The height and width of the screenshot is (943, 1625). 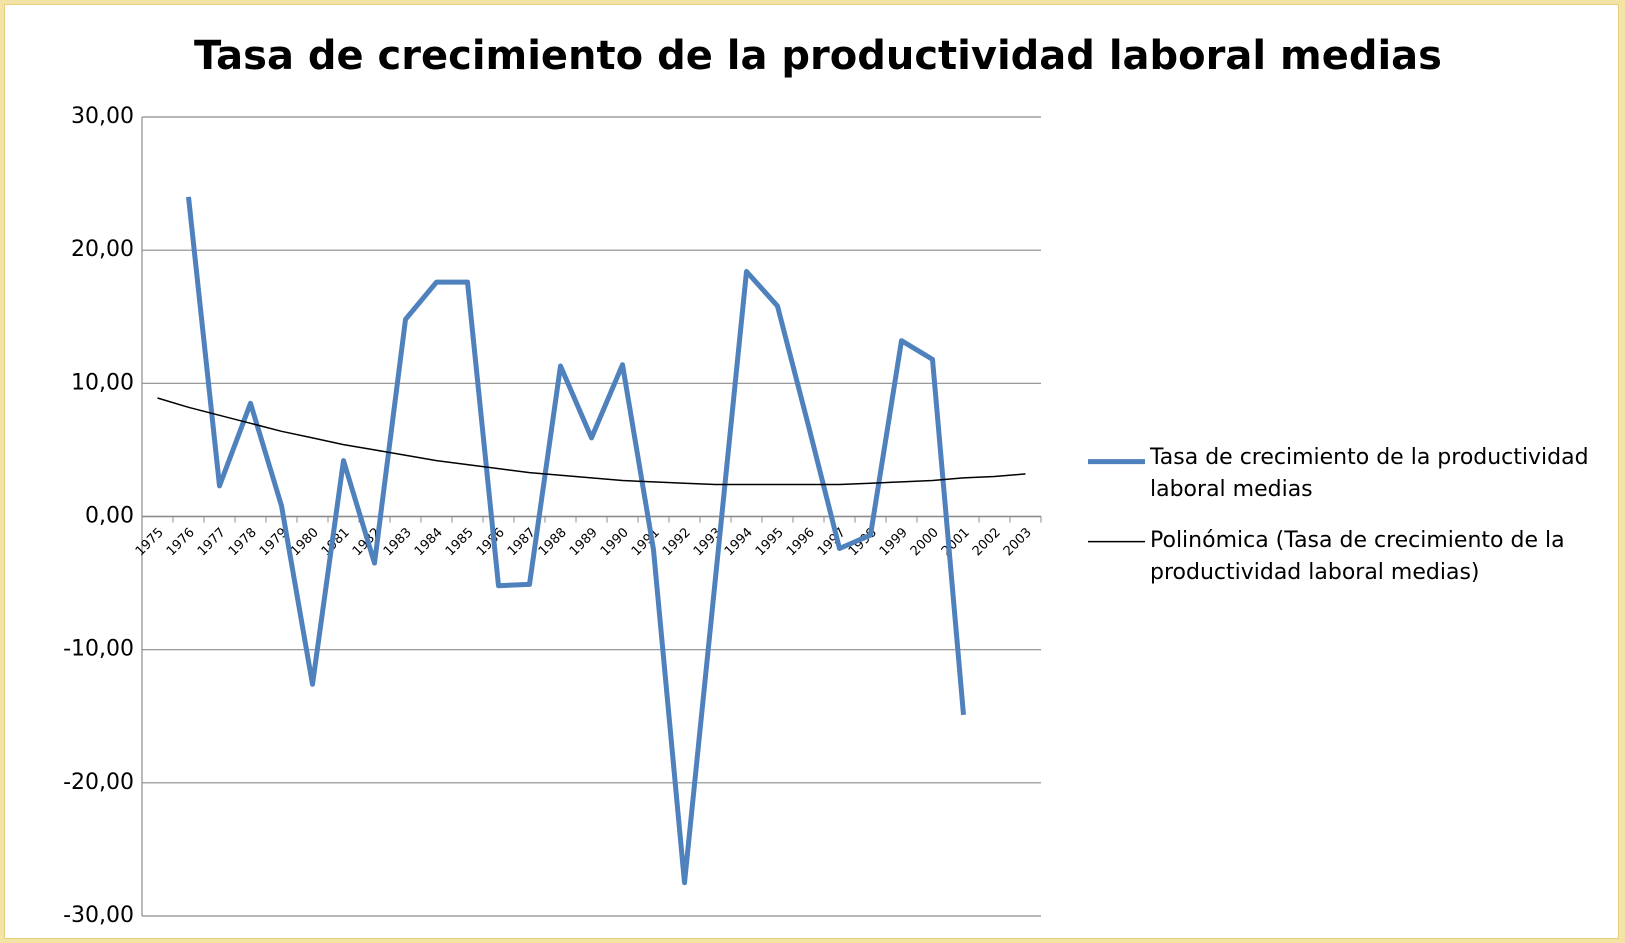 What do you see at coordinates (212, 542) in the screenshot?
I see `x-tick-label: 1977` at bounding box center [212, 542].